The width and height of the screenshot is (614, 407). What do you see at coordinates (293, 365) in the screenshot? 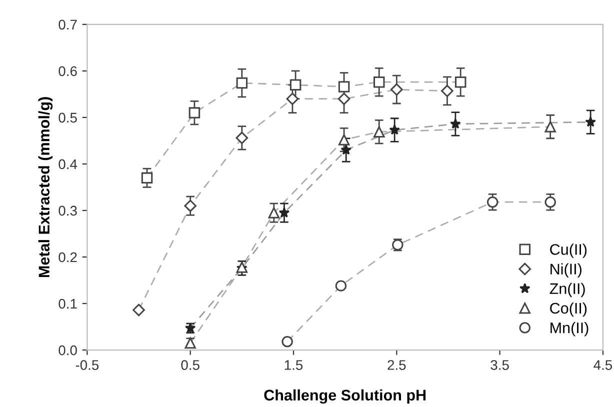
I see `x-tick-label: 1.5` at bounding box center [293, 365].